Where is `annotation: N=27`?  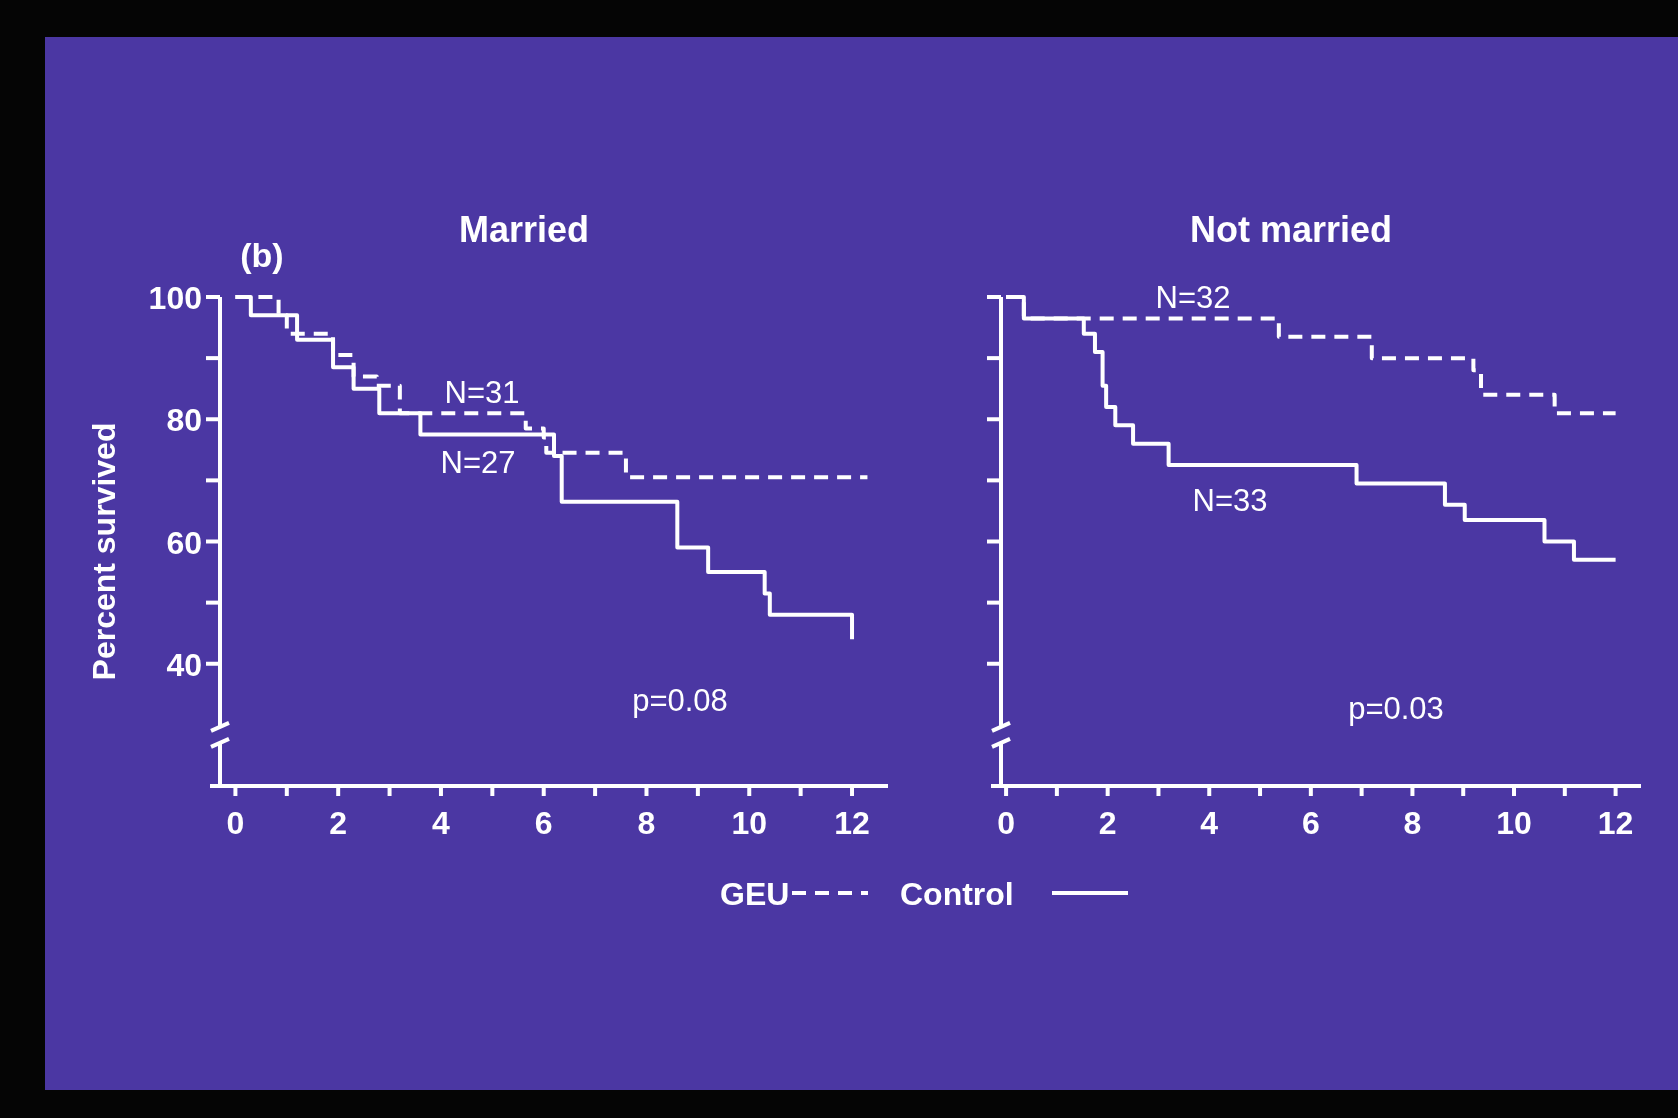
annotation: N=27 is located at coordinates (478, 462).